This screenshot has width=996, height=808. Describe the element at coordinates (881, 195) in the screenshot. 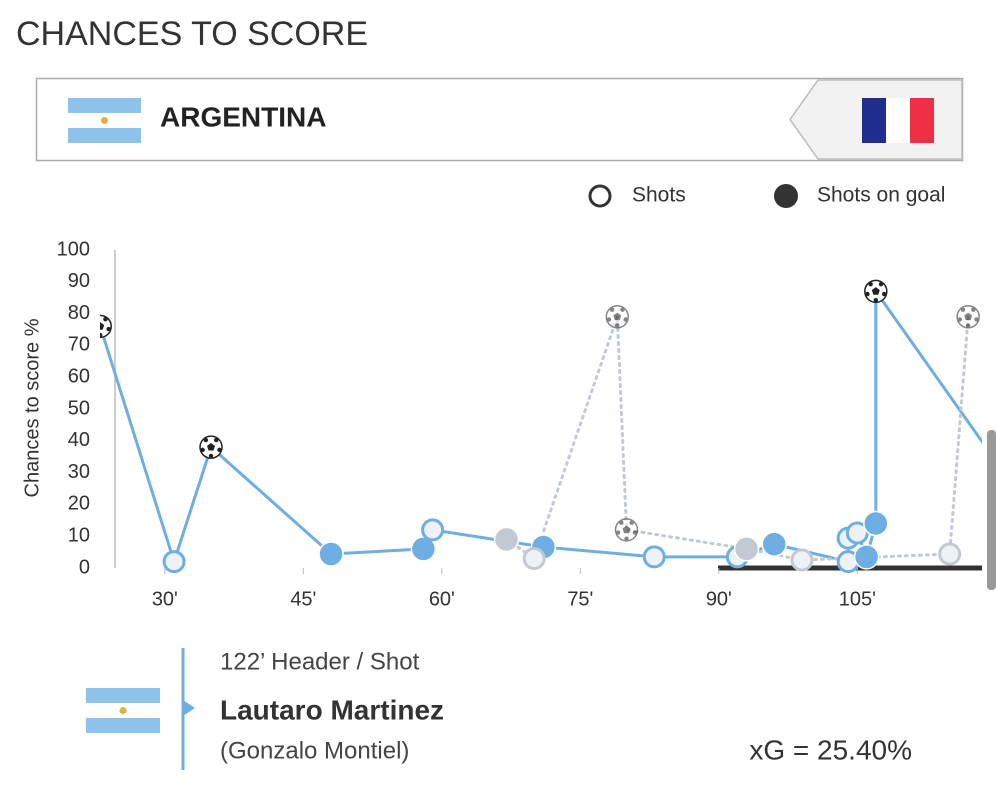

I see `legend-label: Shots on goal` at that location.